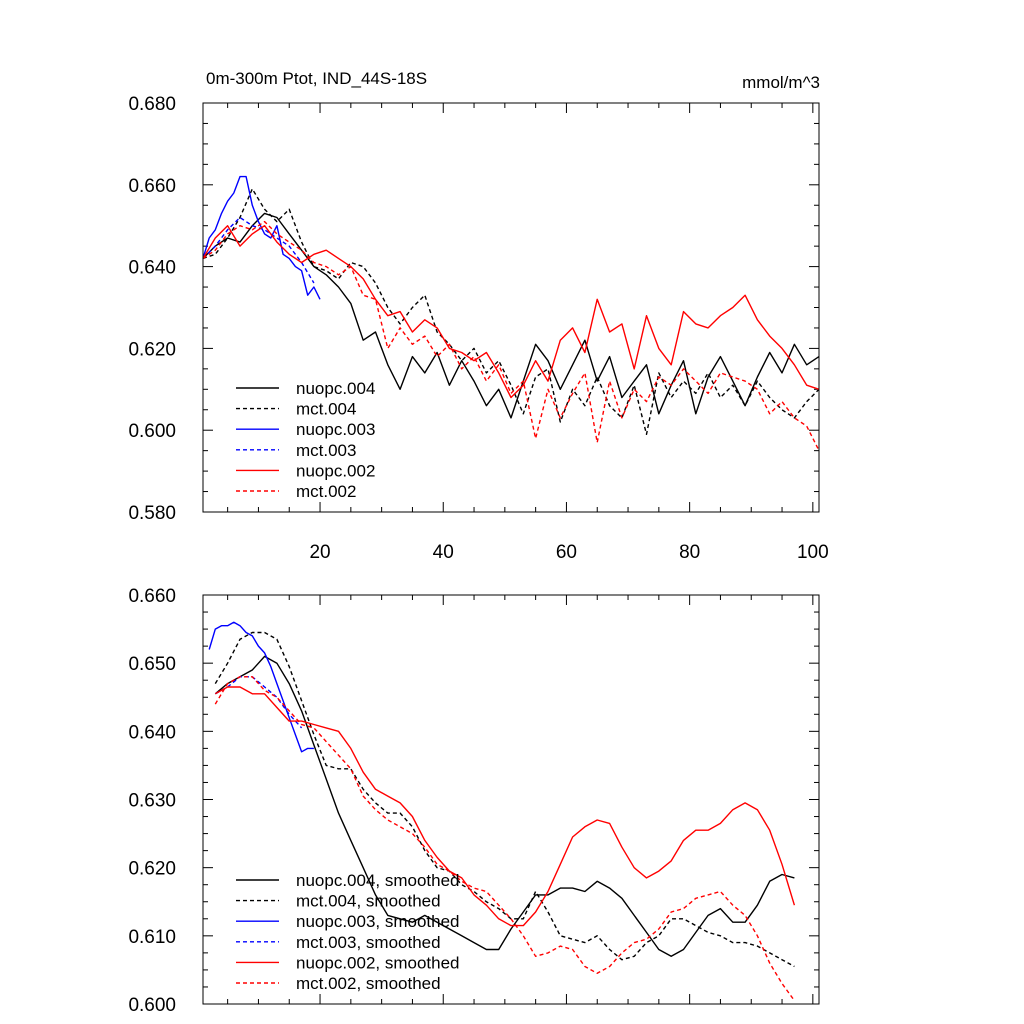 This screenshot has height=1024, width=1024. Describe the element at coordinates (326, 491) in the screenshot. I see `top-legend-label: mct.002` at that location.